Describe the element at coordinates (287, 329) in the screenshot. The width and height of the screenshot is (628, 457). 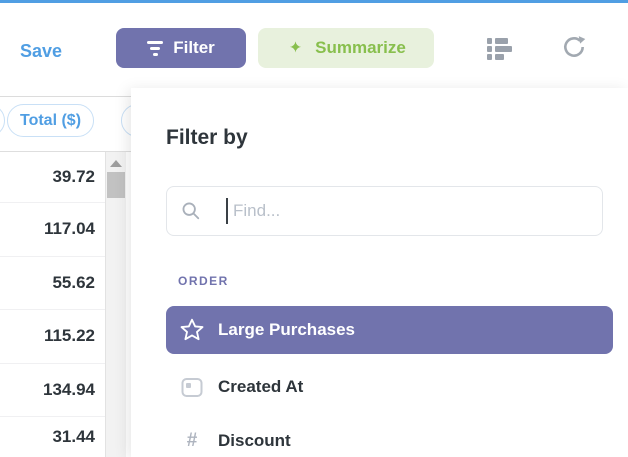
I see `filter-item-label: Large Purchases` at that location.